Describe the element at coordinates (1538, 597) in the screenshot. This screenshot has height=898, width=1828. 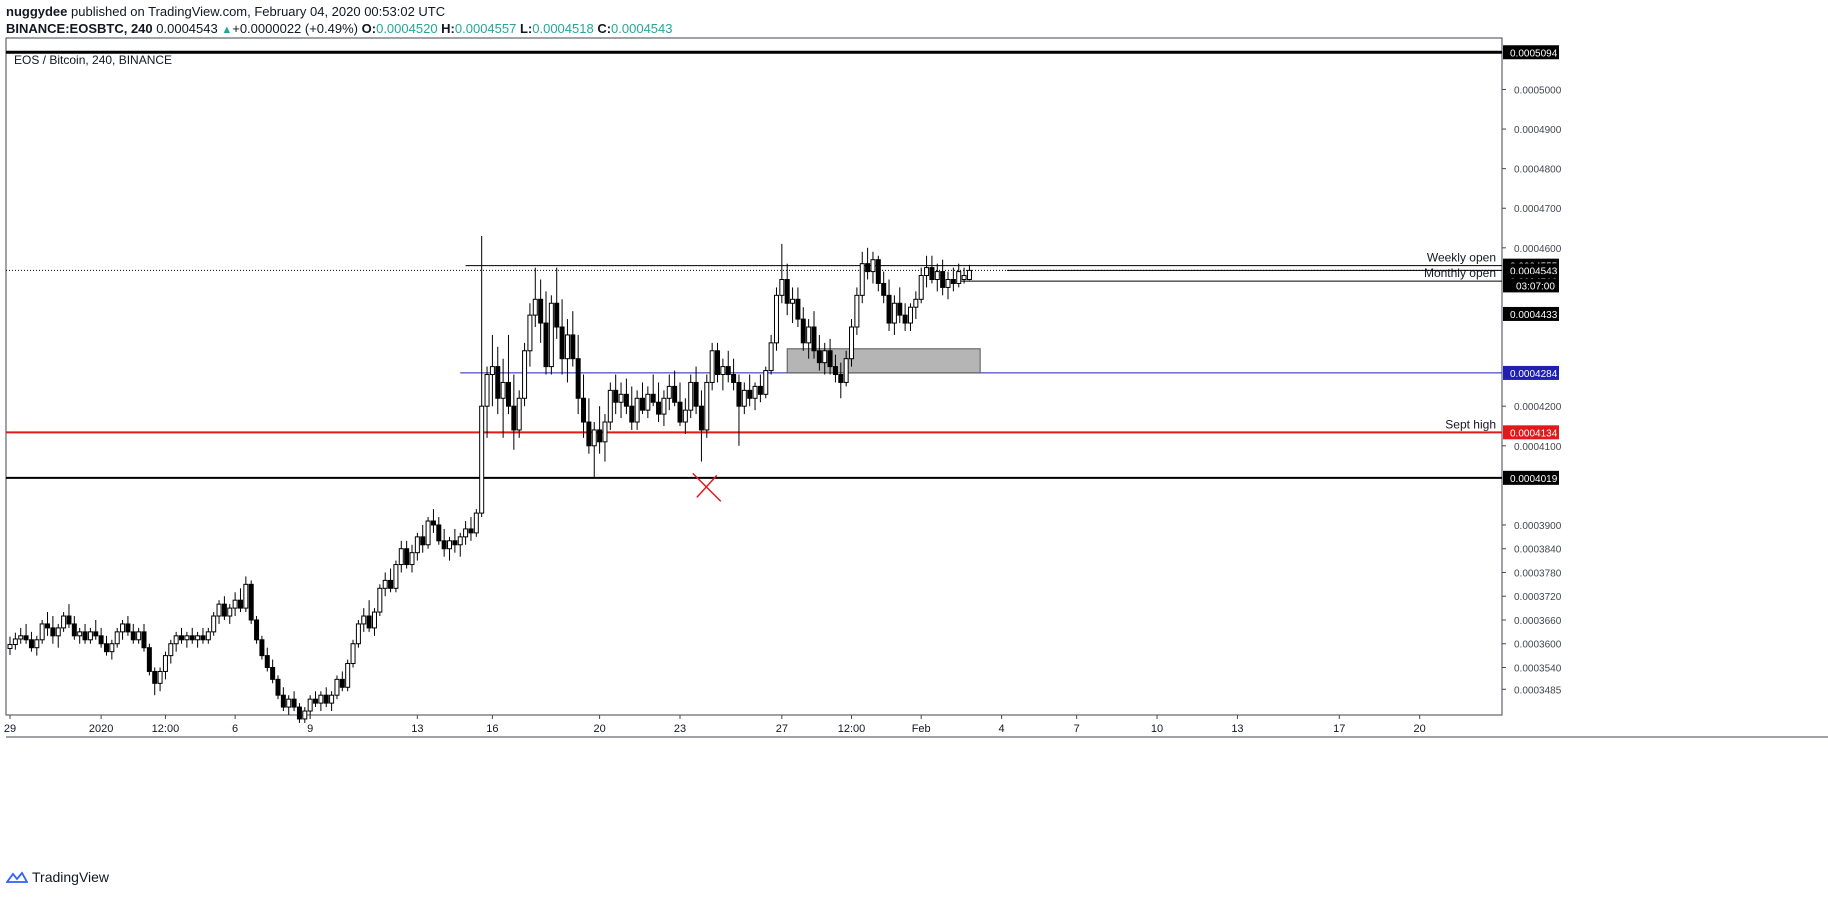
I see `y-tick-label: 0.0003720` at that location.